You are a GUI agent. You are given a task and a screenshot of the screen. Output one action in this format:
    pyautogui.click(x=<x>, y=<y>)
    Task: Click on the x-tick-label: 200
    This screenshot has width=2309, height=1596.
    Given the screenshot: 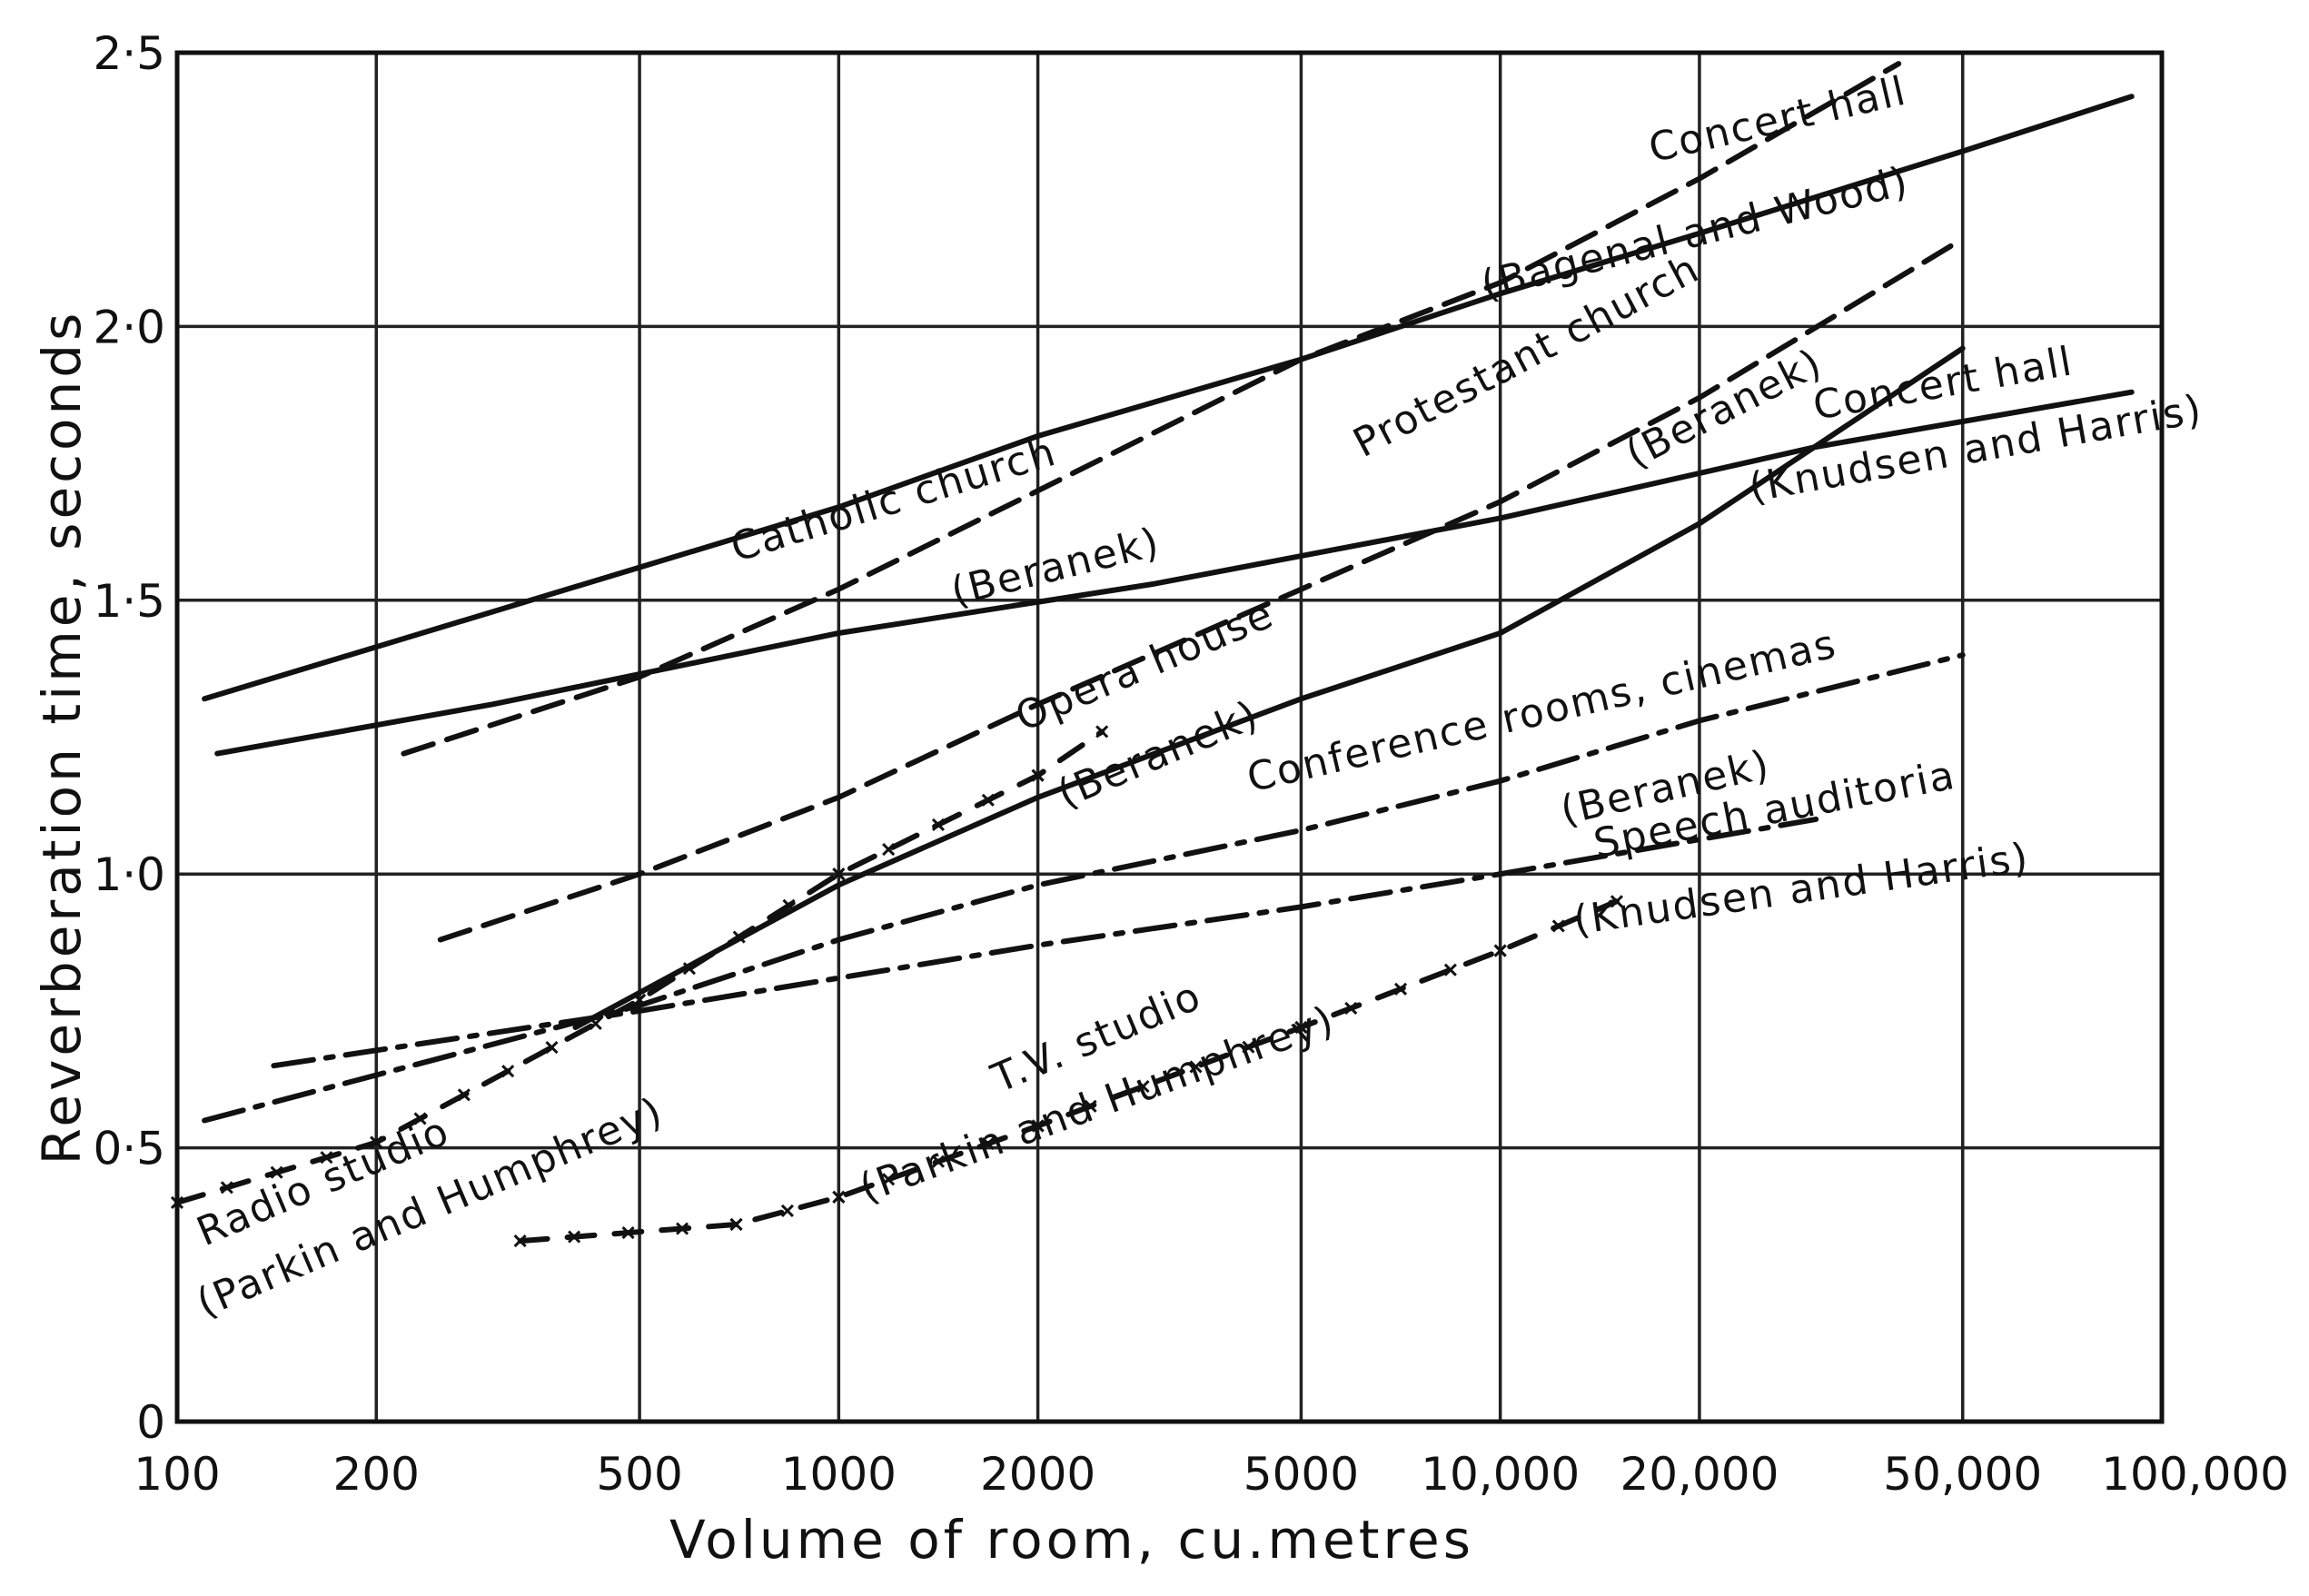 What is the action you would take?
    pyautogui.click(x=376, y=1474)
    